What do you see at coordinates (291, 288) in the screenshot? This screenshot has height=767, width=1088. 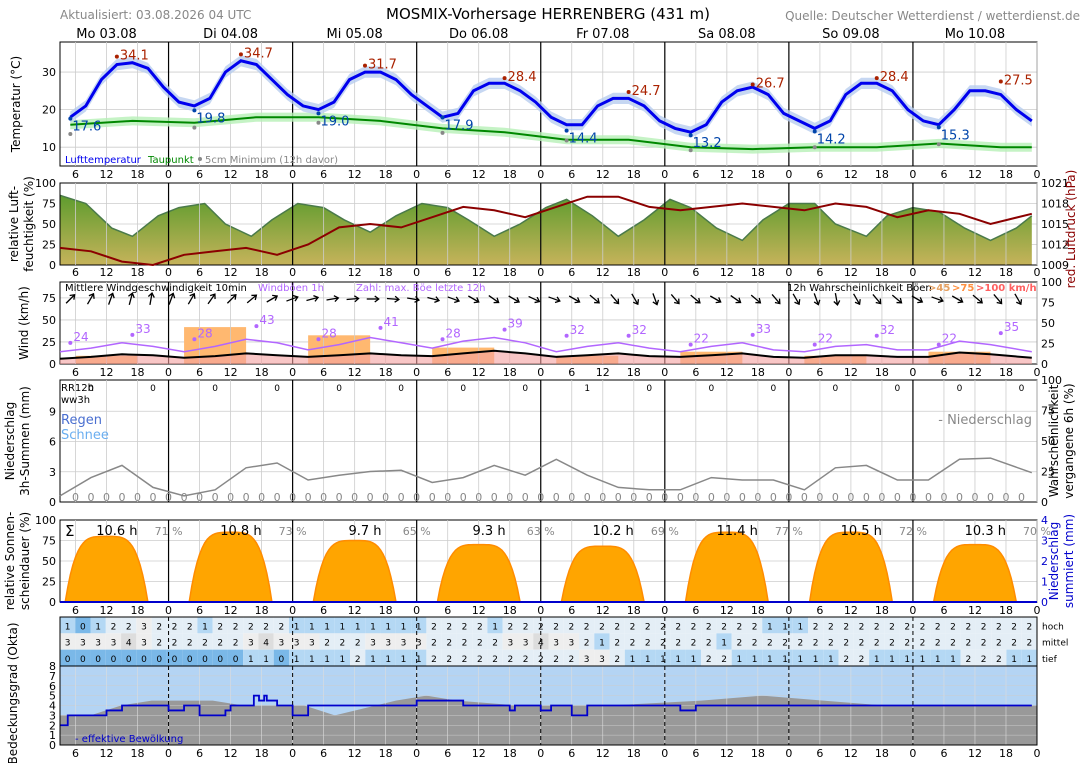 I see `gust-legend: Windböen 1h` at bounding box center [291, 288].